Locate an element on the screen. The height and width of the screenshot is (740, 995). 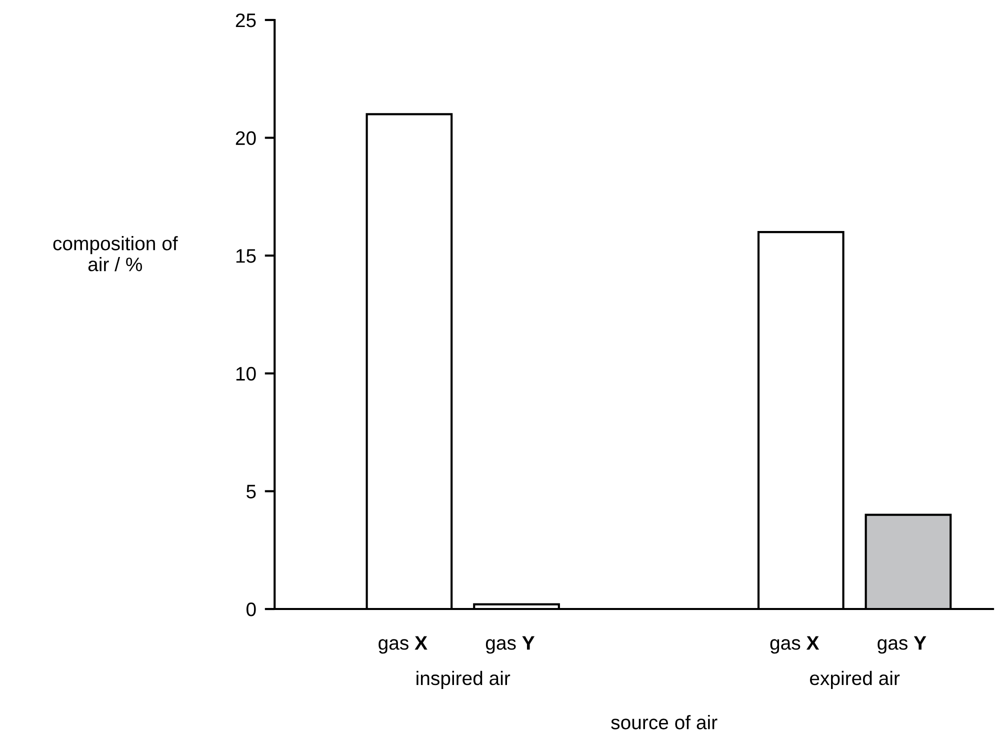
text: expired air is located at coordinates (855, 679).